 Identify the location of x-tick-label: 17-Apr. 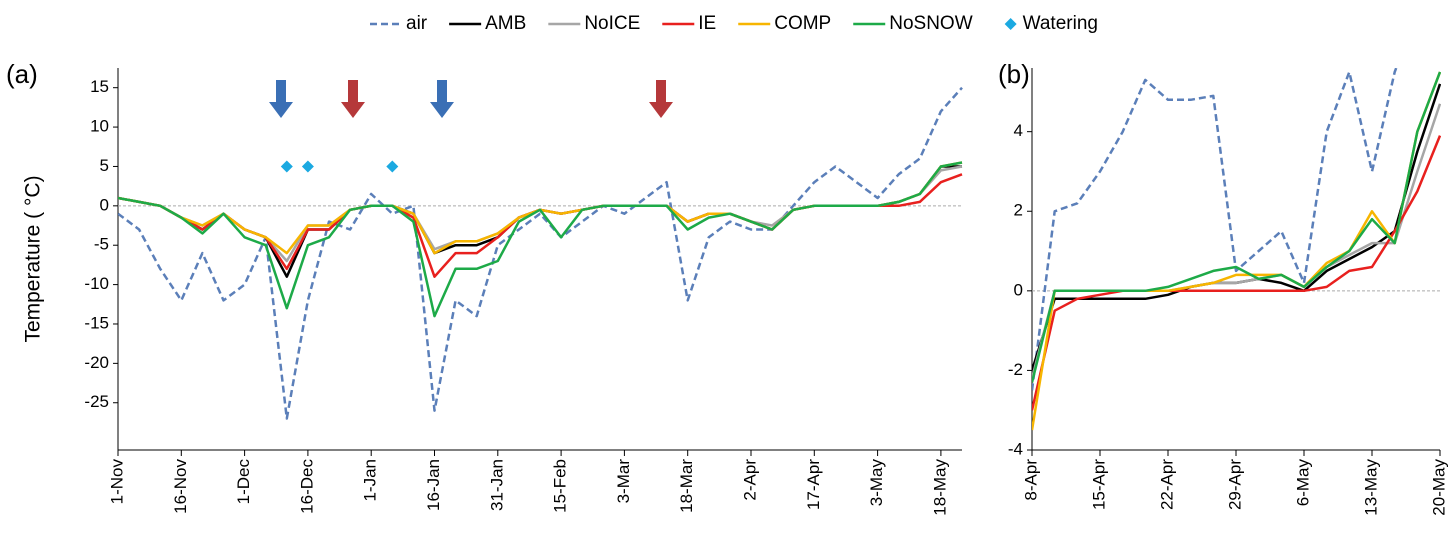
(813, 484).